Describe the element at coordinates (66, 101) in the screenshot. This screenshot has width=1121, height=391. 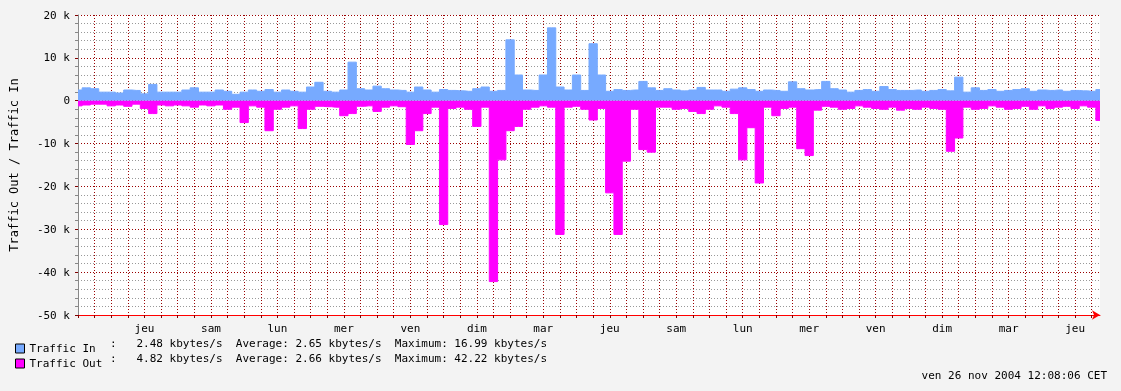
I see `y-tick-label: 0` at that location.